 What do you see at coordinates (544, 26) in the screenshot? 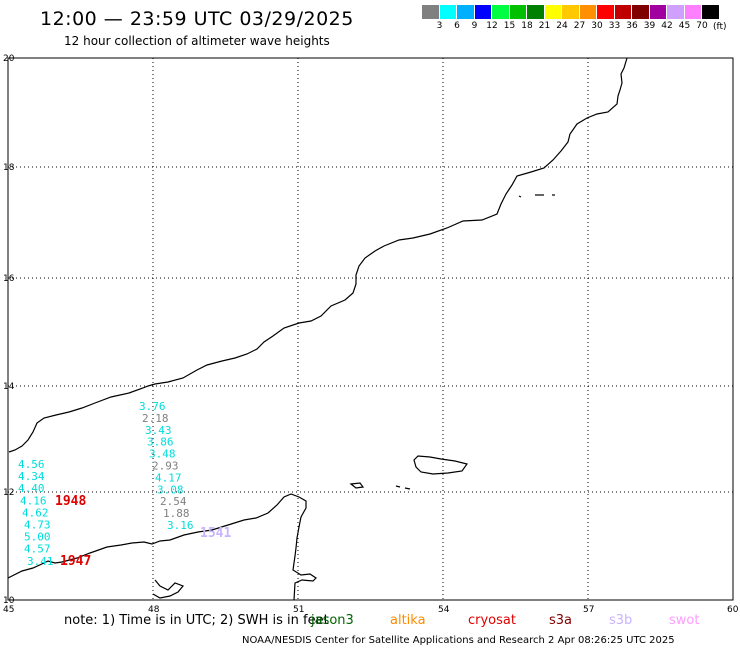
I see `legend-label: 21` at bounding box center [544, 26].